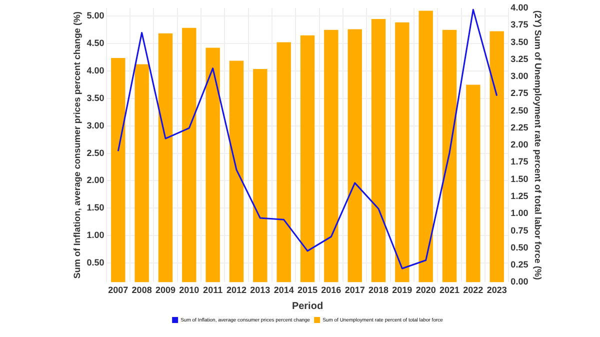  What do you see at coordinates (519, 59) in the screenshot?
I see `y2-tick-label: 3.25` at bounding box center [519, 59].